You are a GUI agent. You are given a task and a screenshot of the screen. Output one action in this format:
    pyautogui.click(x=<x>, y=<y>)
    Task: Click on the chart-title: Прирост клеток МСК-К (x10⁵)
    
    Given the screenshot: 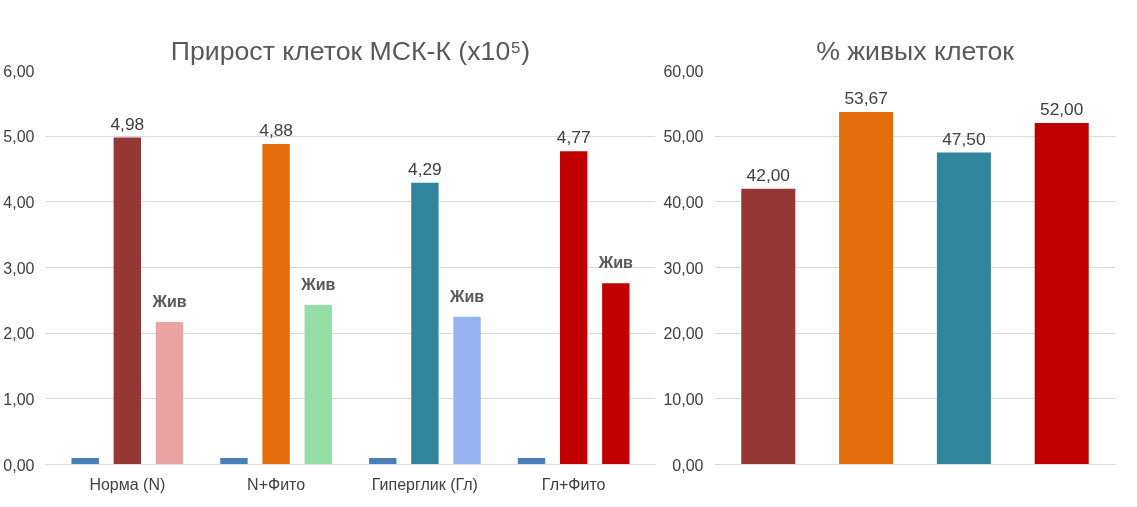 What is the action you would take?
    pyautogui.click(x=350, y=50)
    